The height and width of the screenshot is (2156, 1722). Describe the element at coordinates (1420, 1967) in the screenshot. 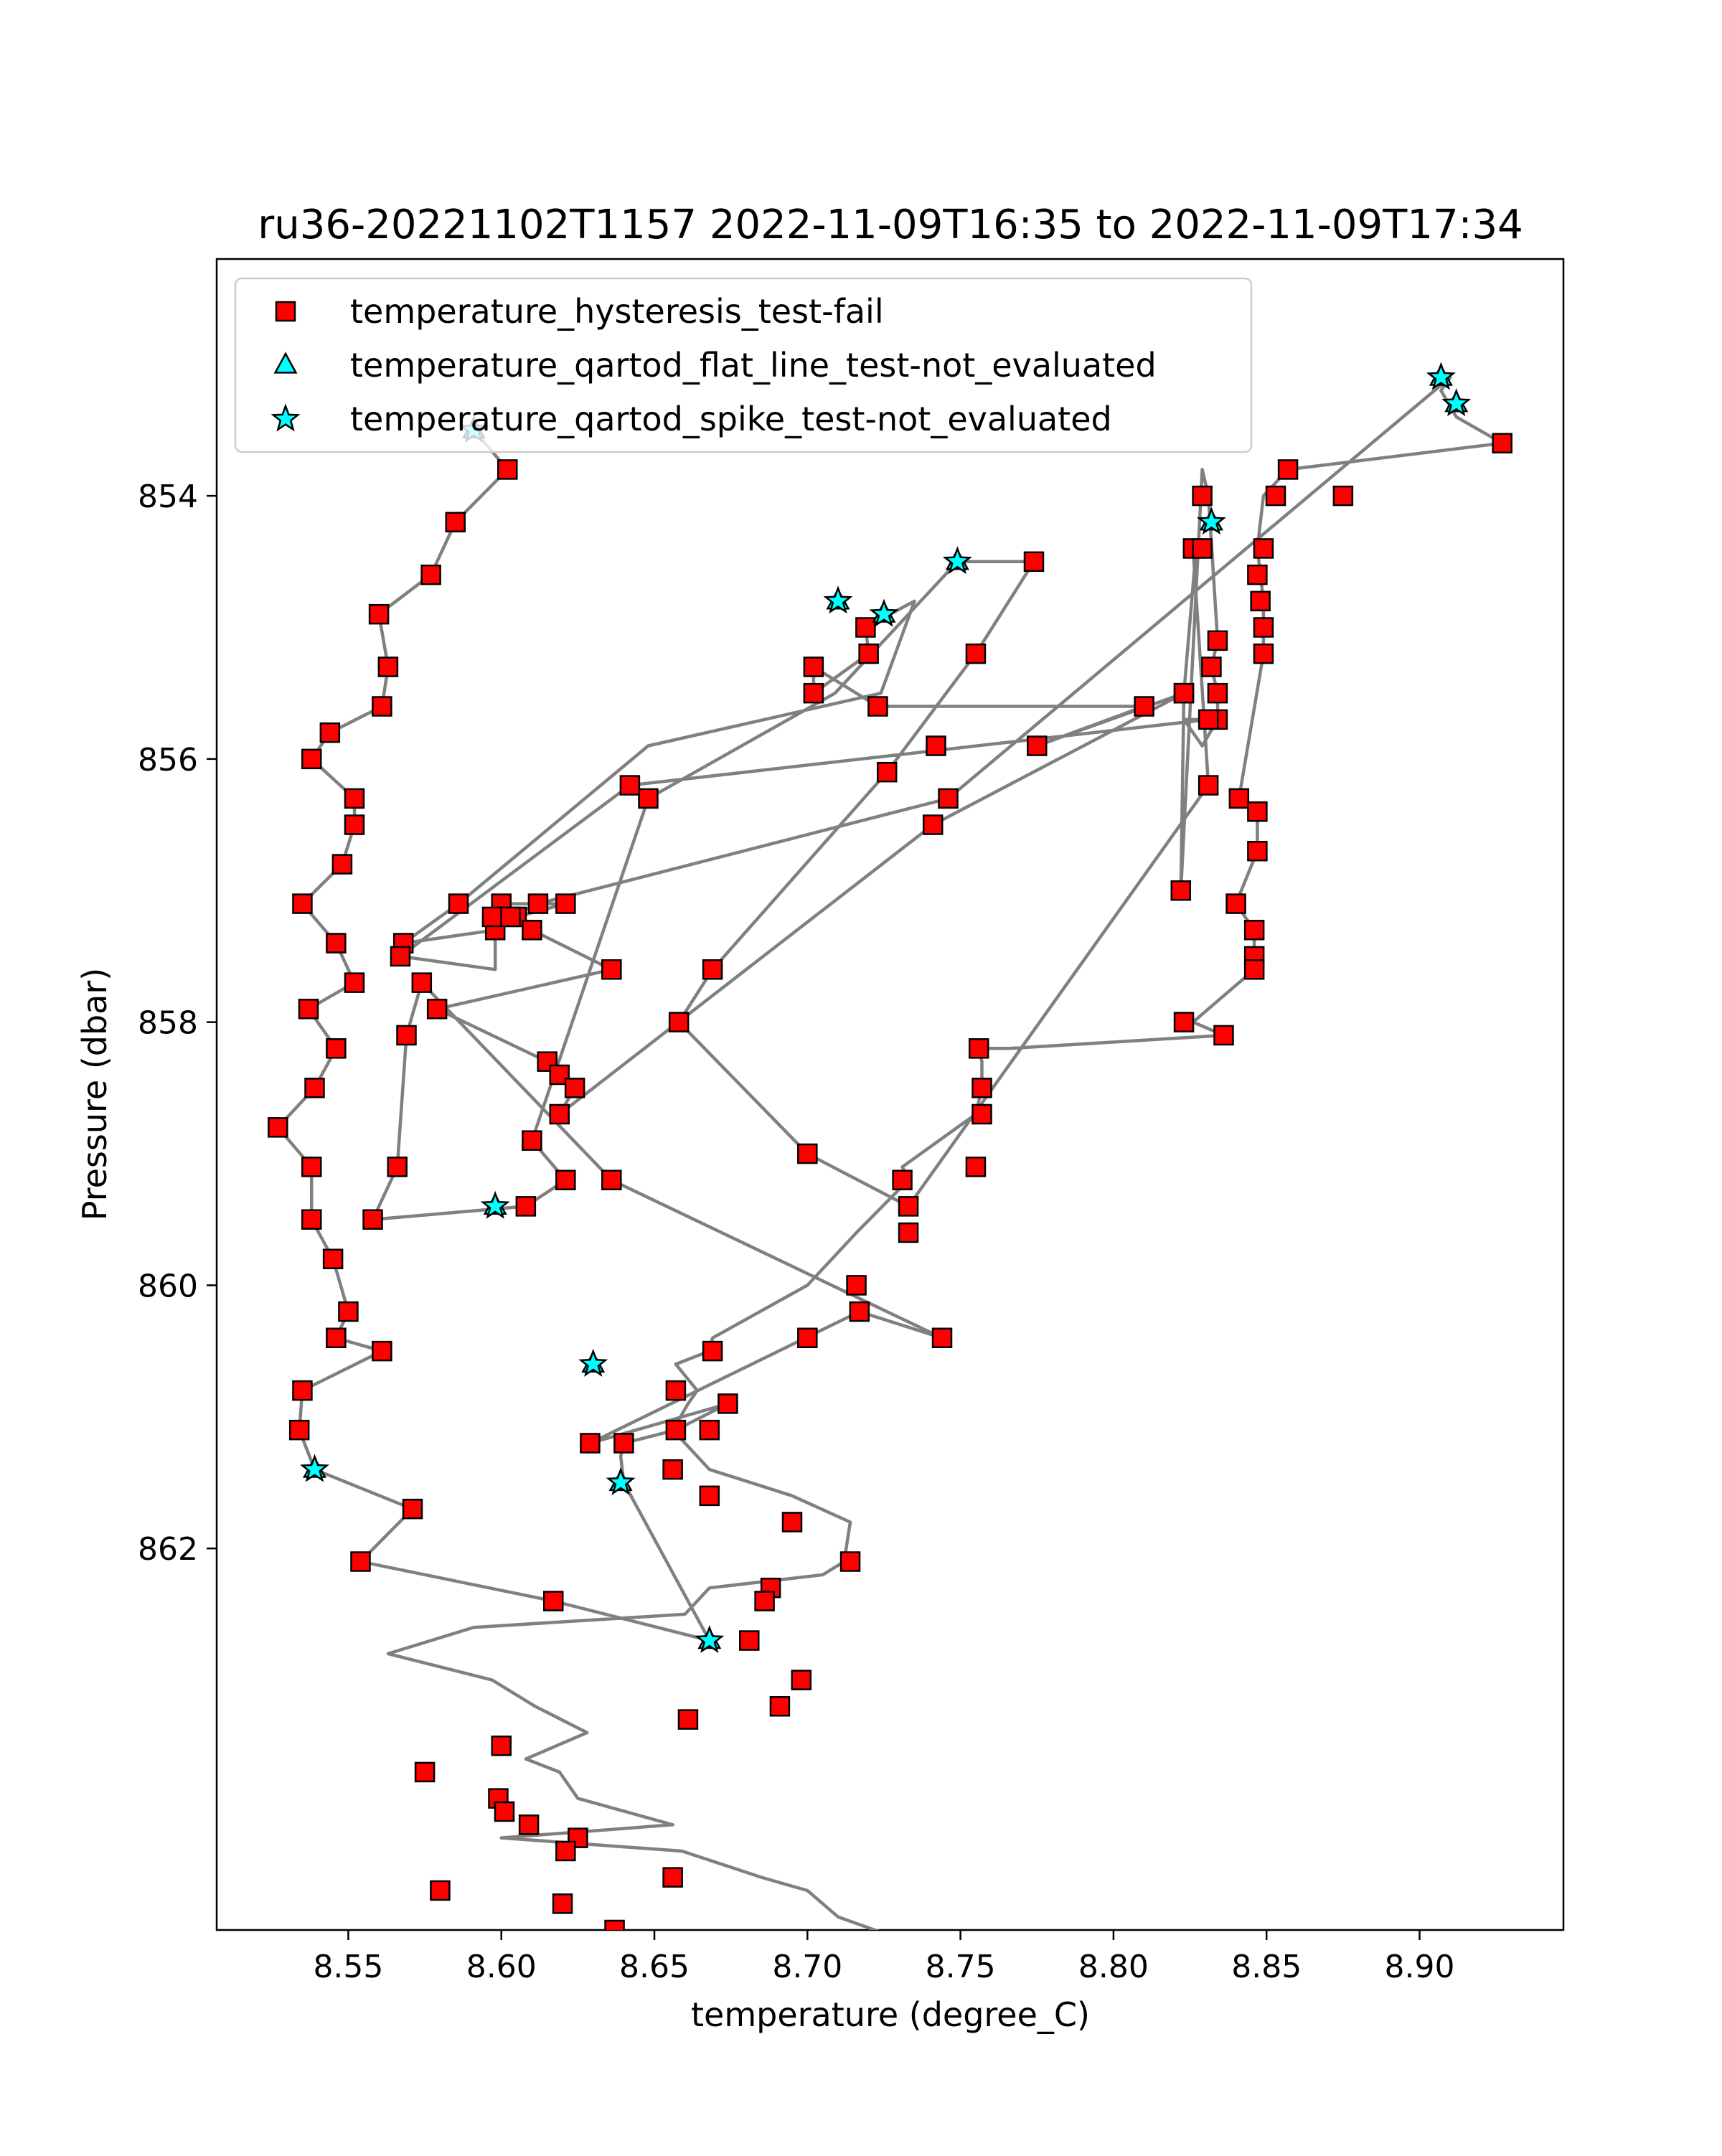

I see `x-tick-label: 8.90` at that location.